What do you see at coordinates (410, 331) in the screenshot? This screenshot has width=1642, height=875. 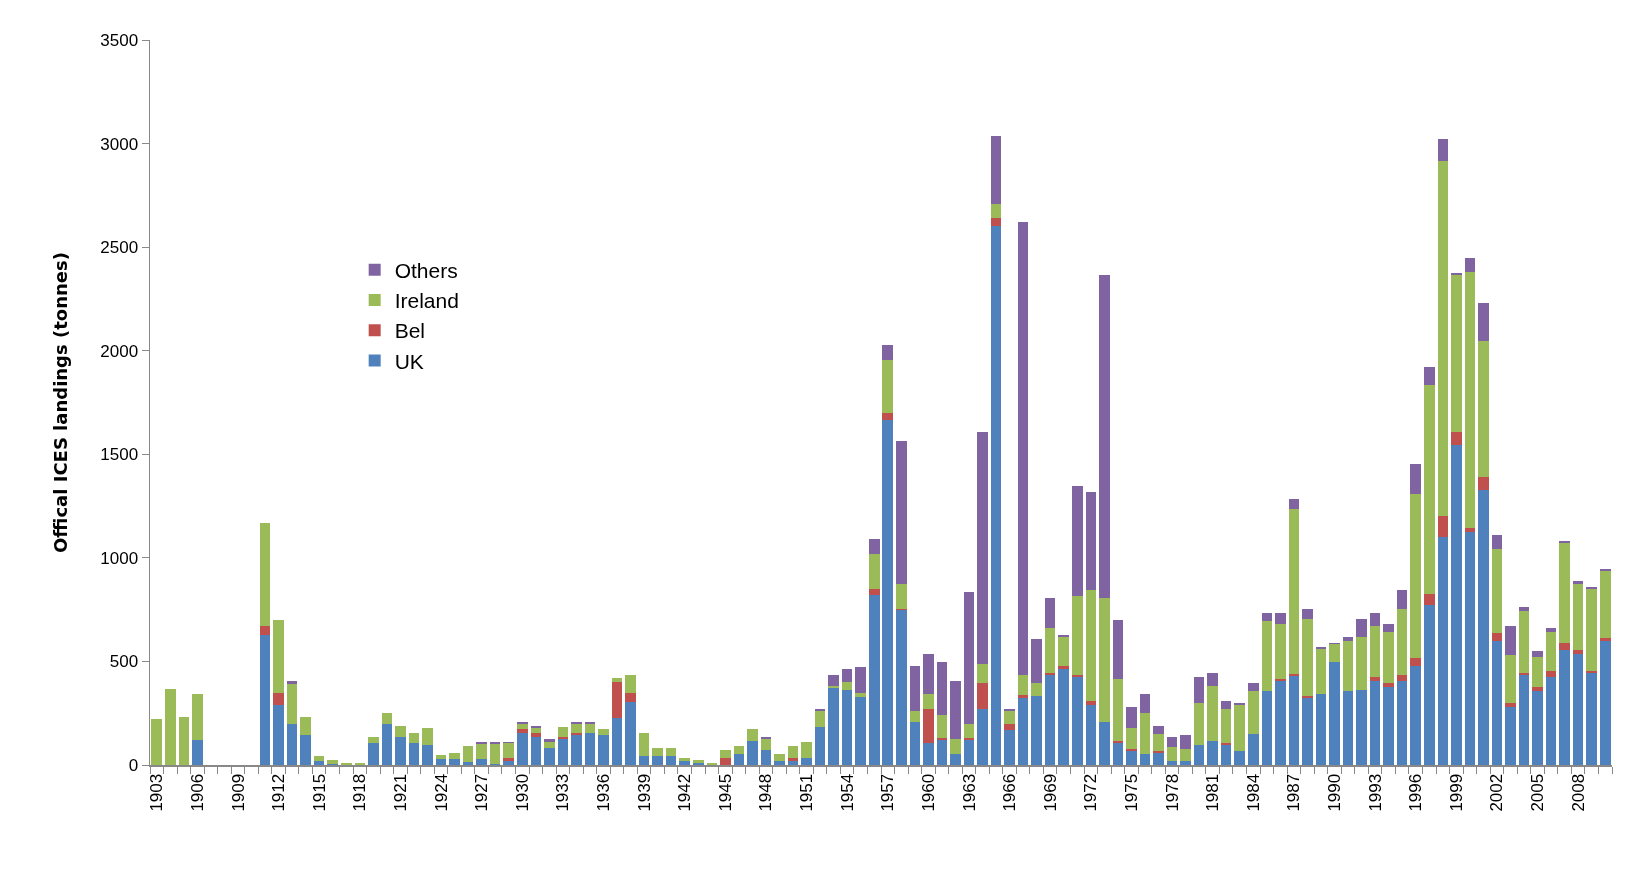 I see `legend-label: Bel` at bounding box center [410, 331].